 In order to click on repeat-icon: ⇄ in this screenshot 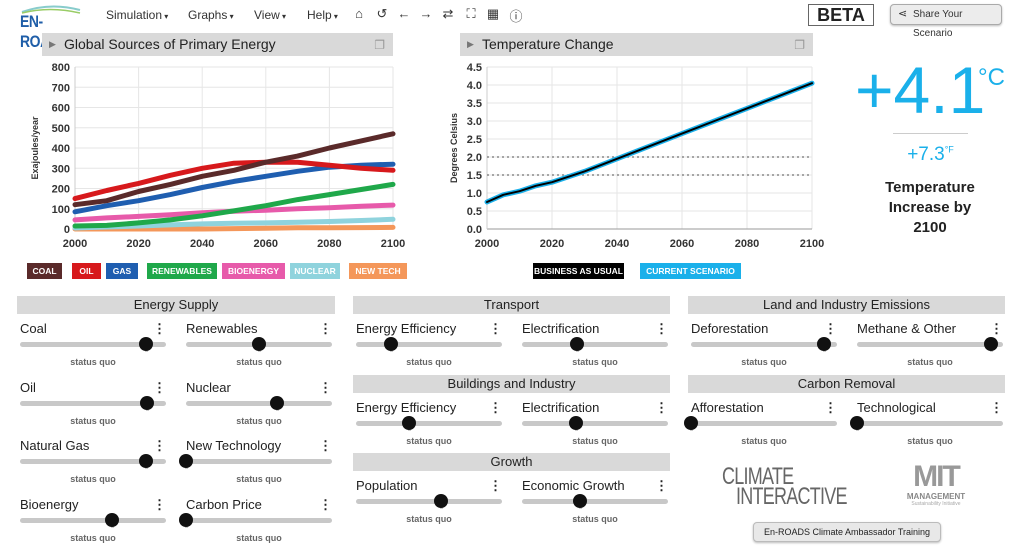, I will do `click(448, 13)`.